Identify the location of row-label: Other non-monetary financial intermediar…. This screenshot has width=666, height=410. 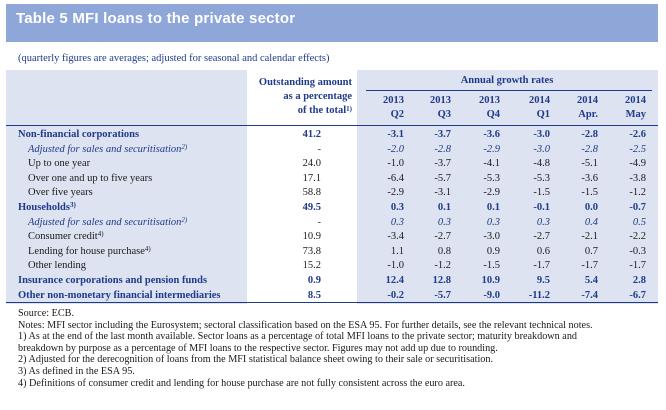
(119, 295).